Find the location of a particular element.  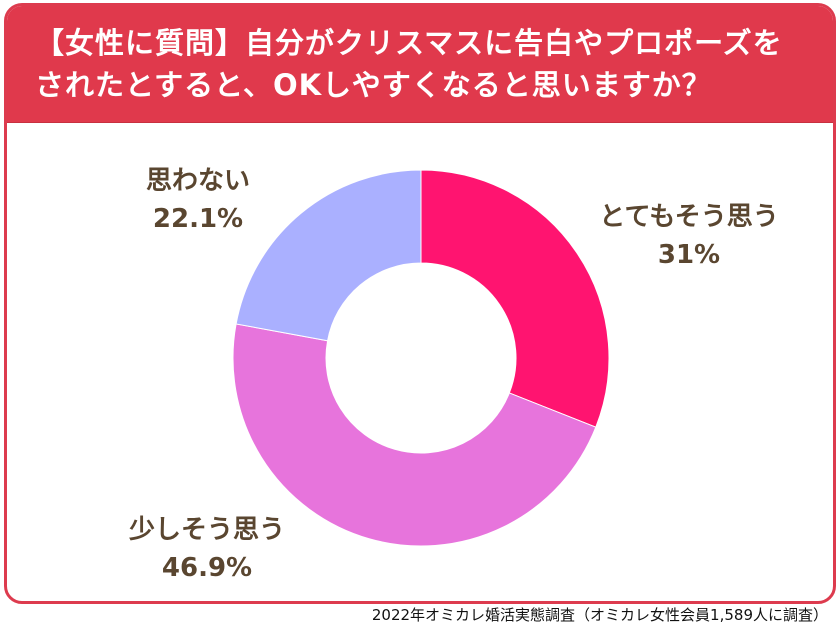

slice-label-1-name: 少しそう思う is located at coordinates (206, 530).